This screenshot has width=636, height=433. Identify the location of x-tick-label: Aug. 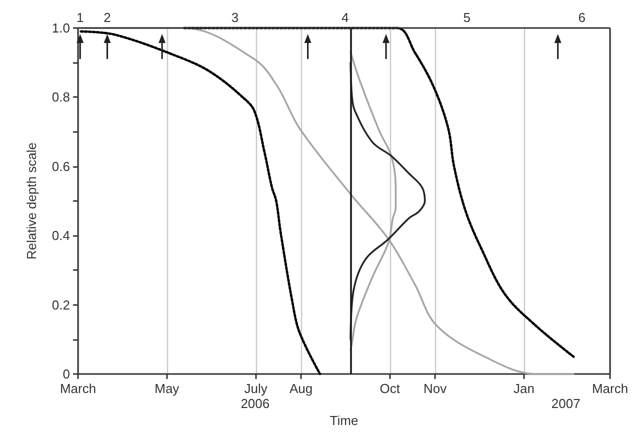
(301, 388).